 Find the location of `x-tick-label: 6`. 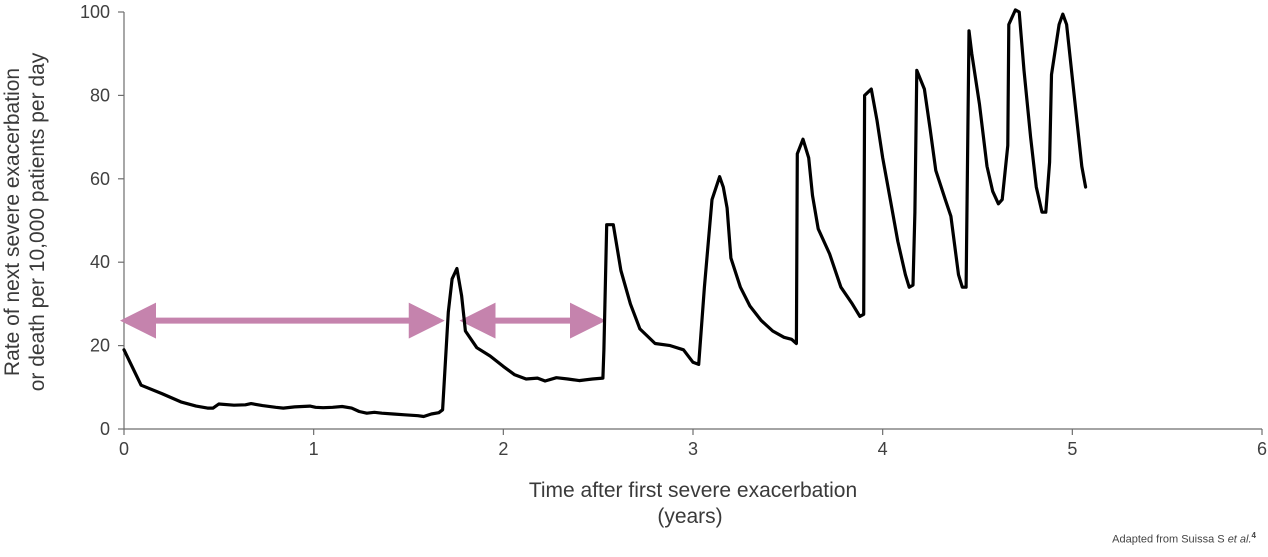

x-tick-label: 6 is located at coordinates (1262, 449).